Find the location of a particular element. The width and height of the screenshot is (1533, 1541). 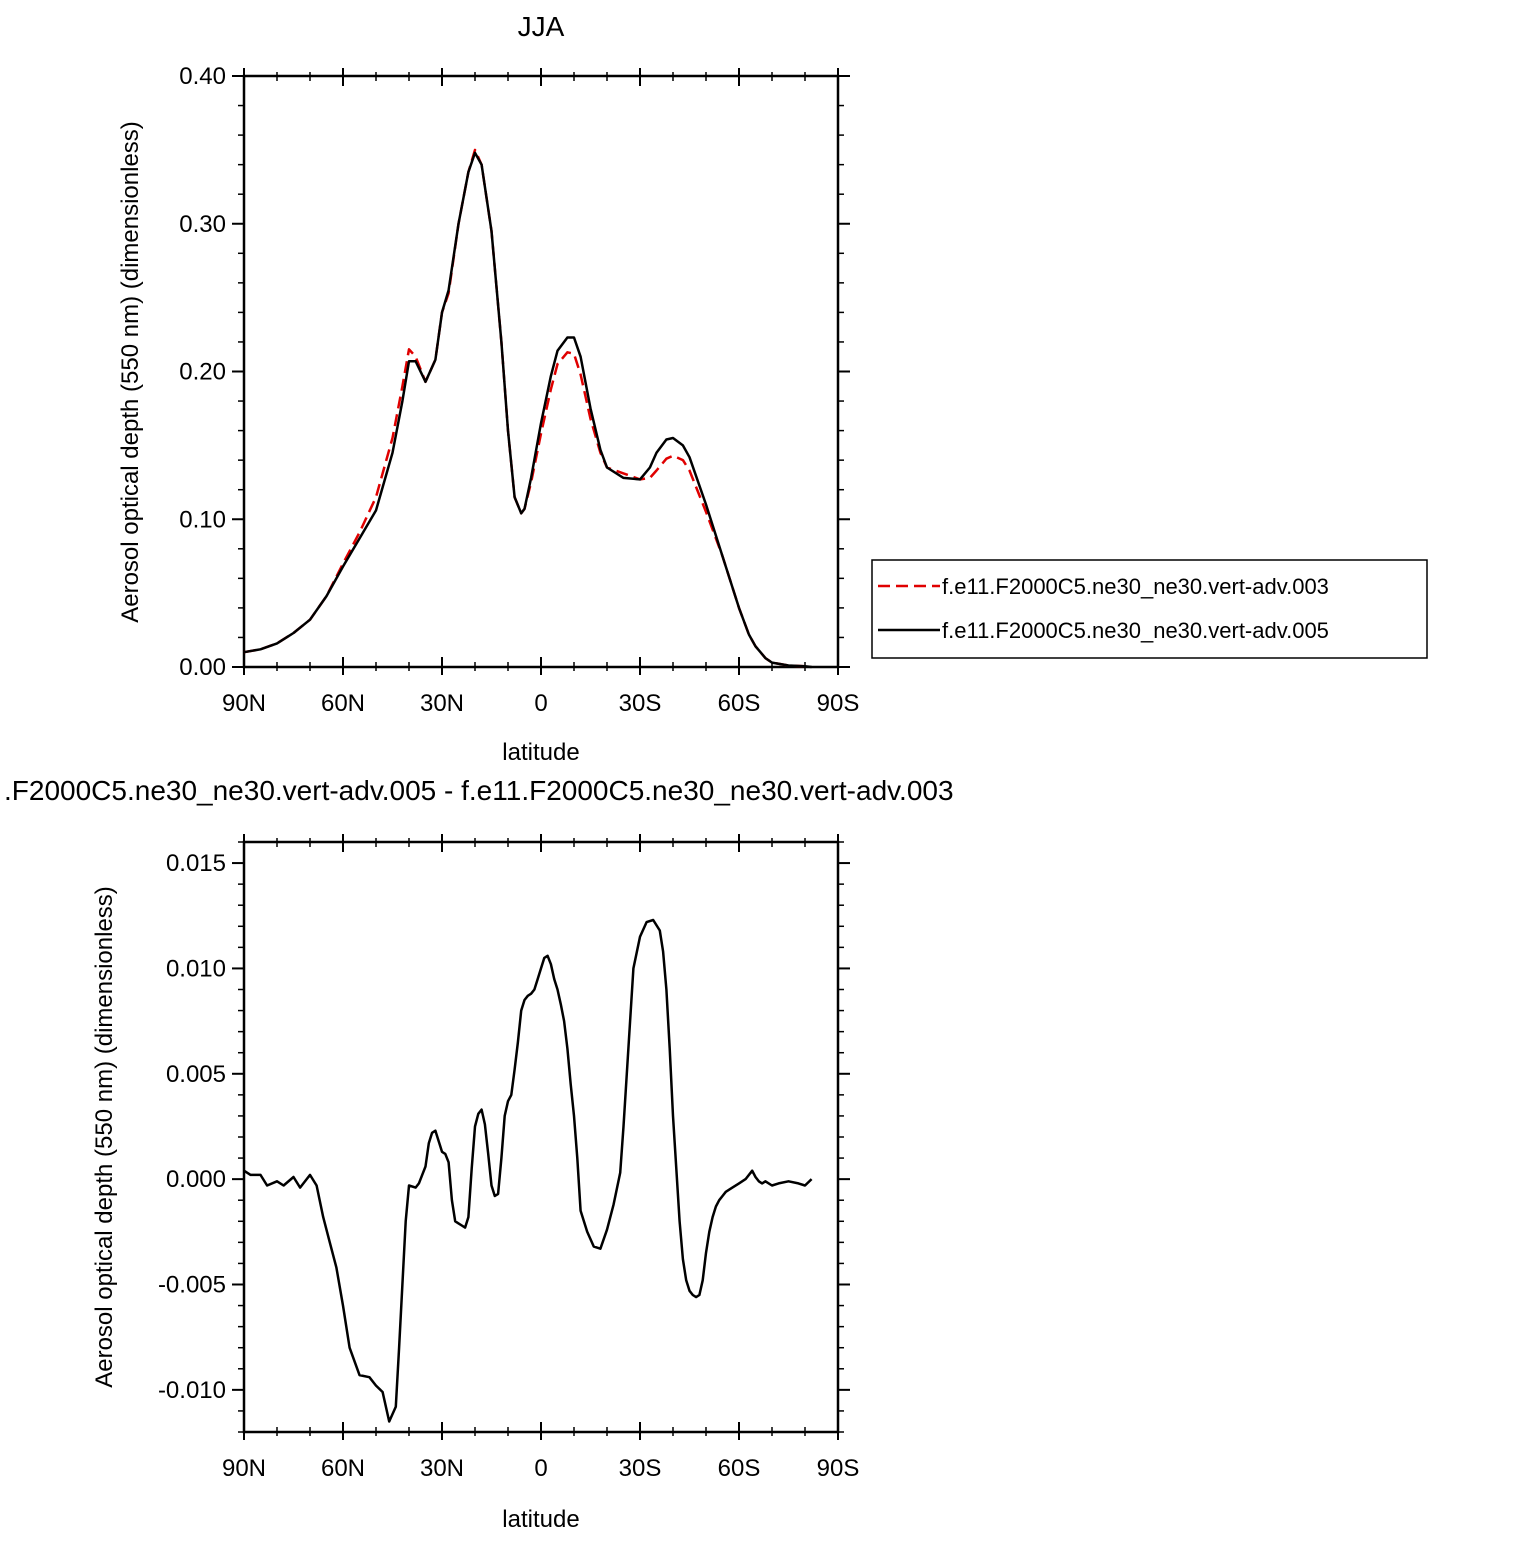

bottom-y-tick-label: -0.005 is located at coordinates (192, 1285).